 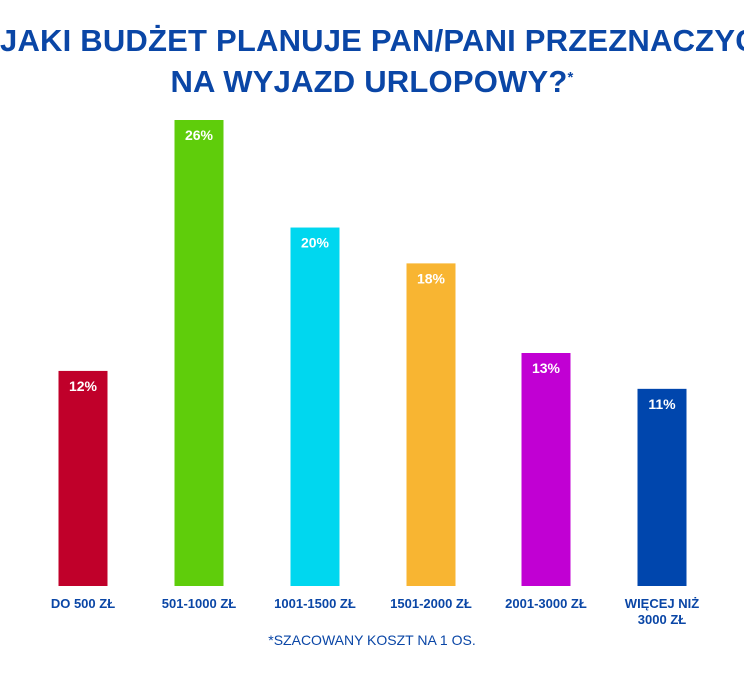 I want to click on value-label-2: 26%, so click(x=199, y=135).